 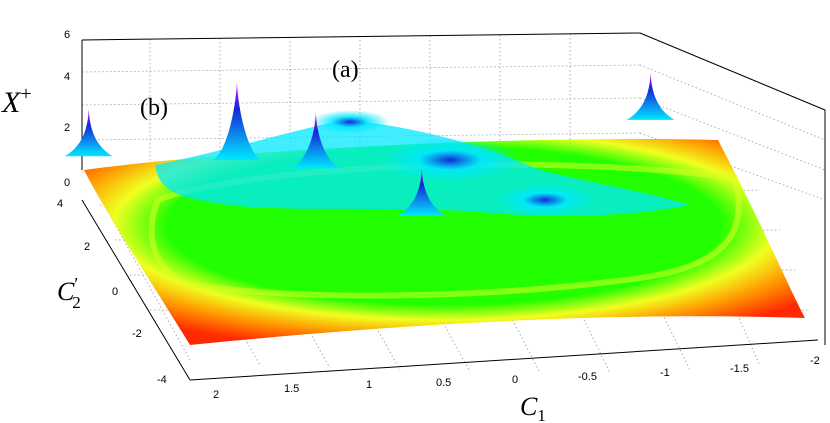 What do you see at coordinates (67, 128) in the screenshot?
I see `z-tick-label: 2` at bounding box center [67, 128].